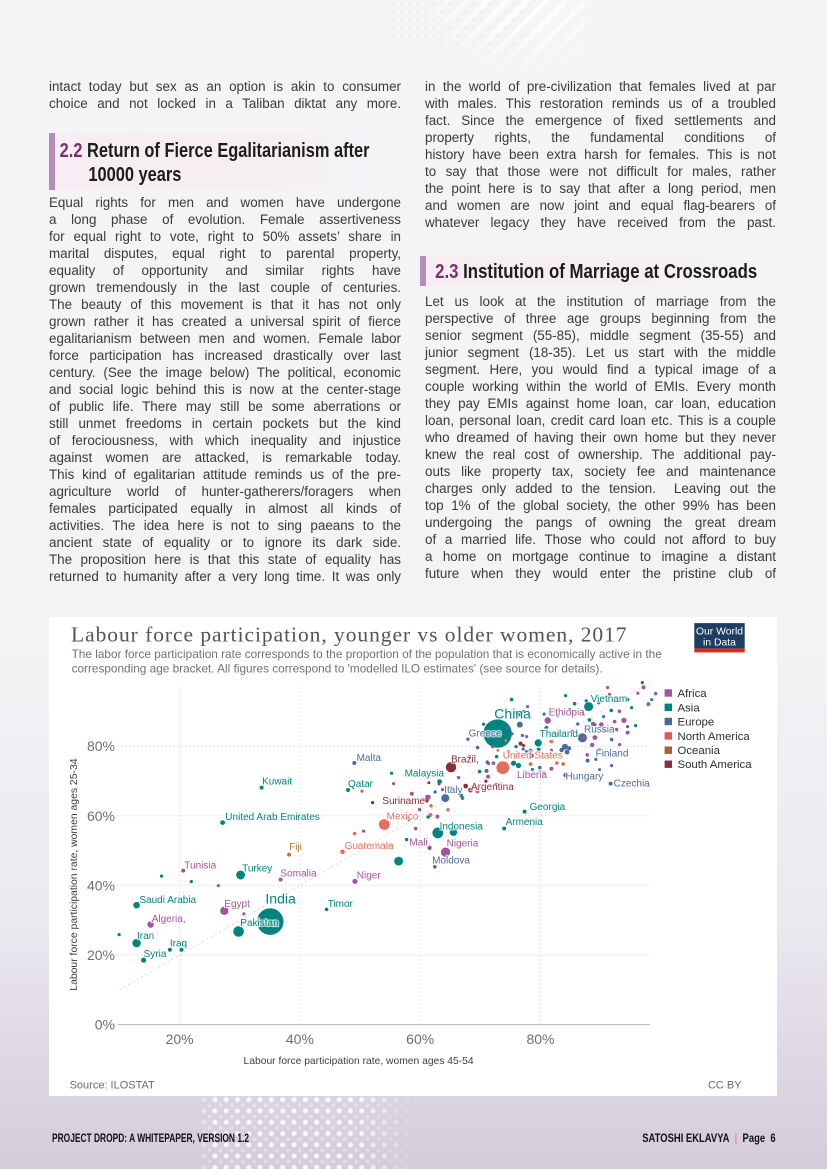 This screenshot has width=827, height=1169. What do you see at coordinates (548, 807) in the screenshot?
I see `svg-text: Georgia` at bounding box center [548, 807].